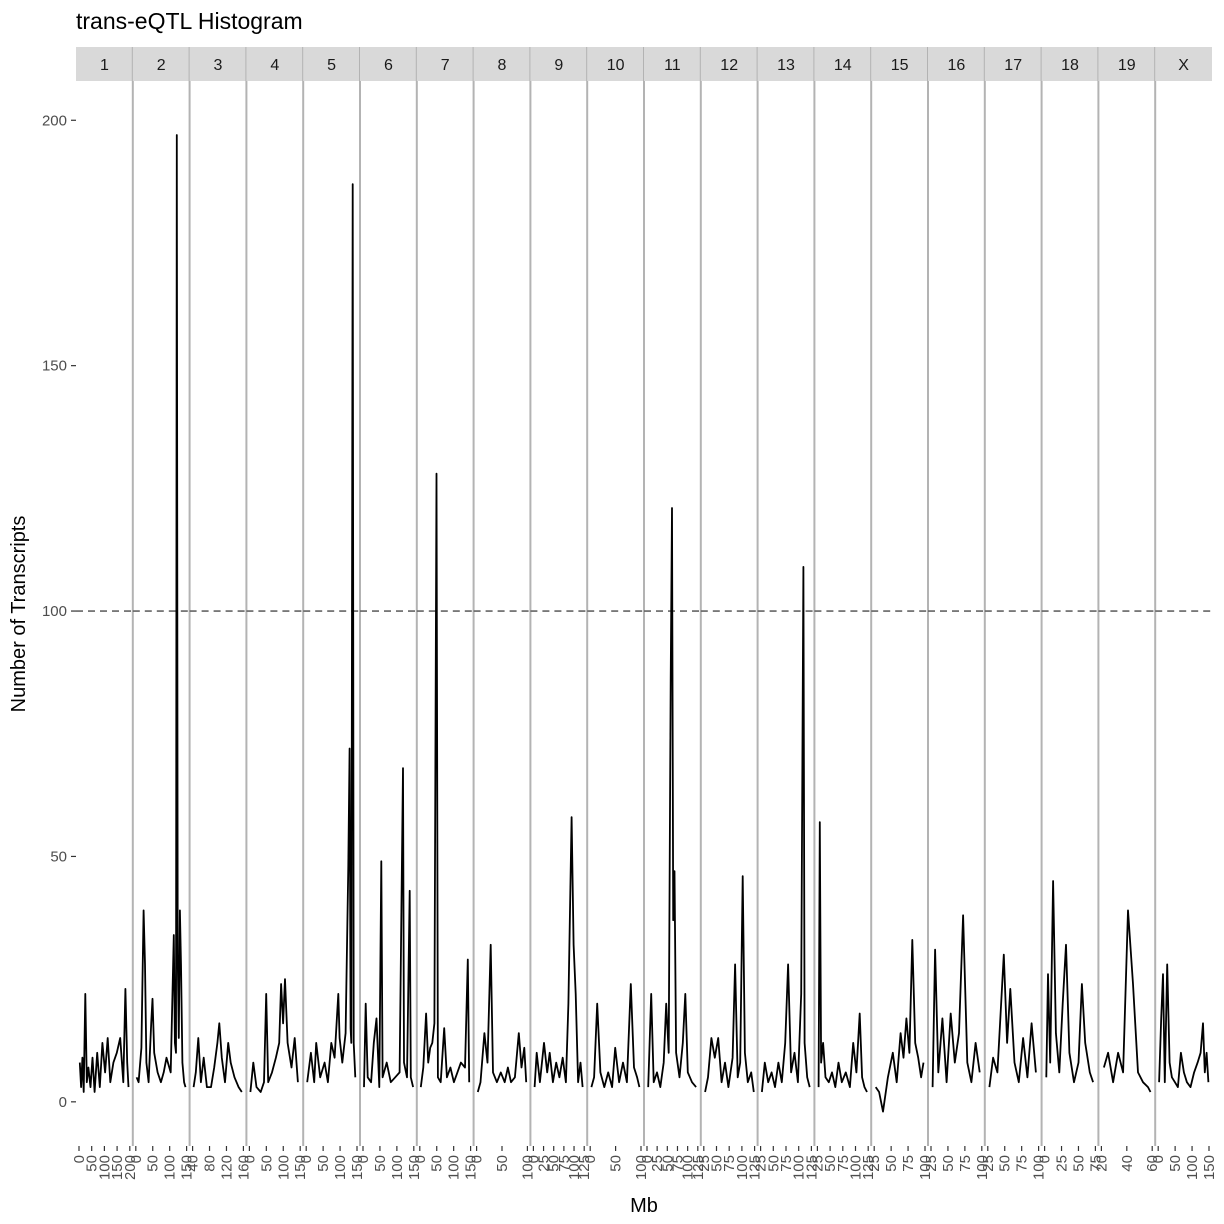  I want to click on x-tick-label: 20, so click(1101, 1163).